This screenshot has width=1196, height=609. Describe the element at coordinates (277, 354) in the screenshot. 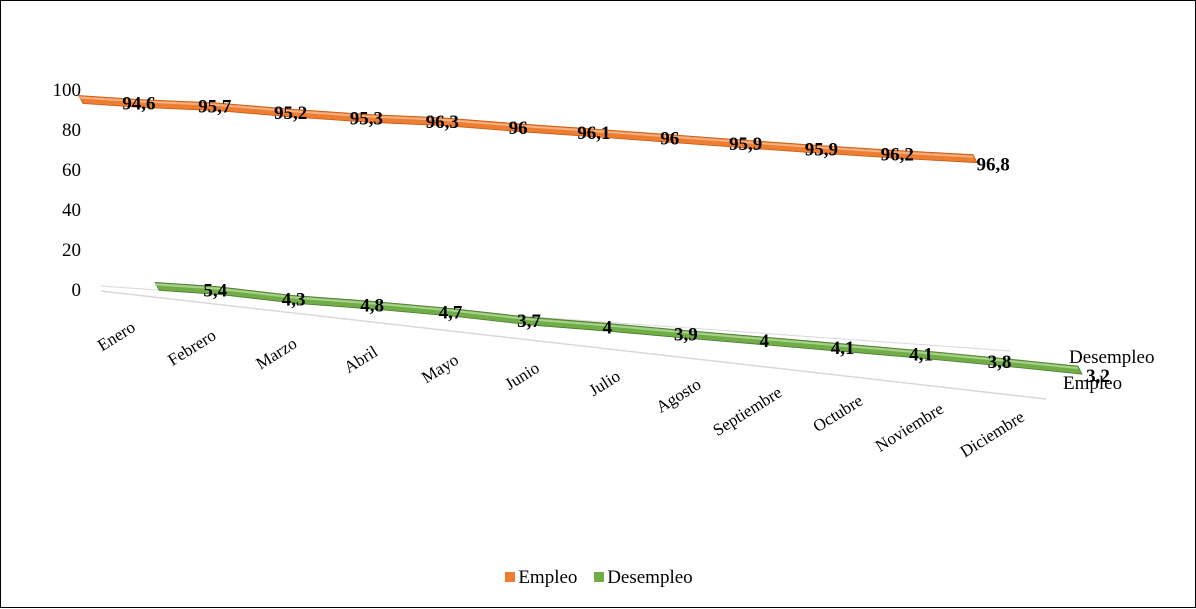

I see `x-tick-label: Marzo` at that location.